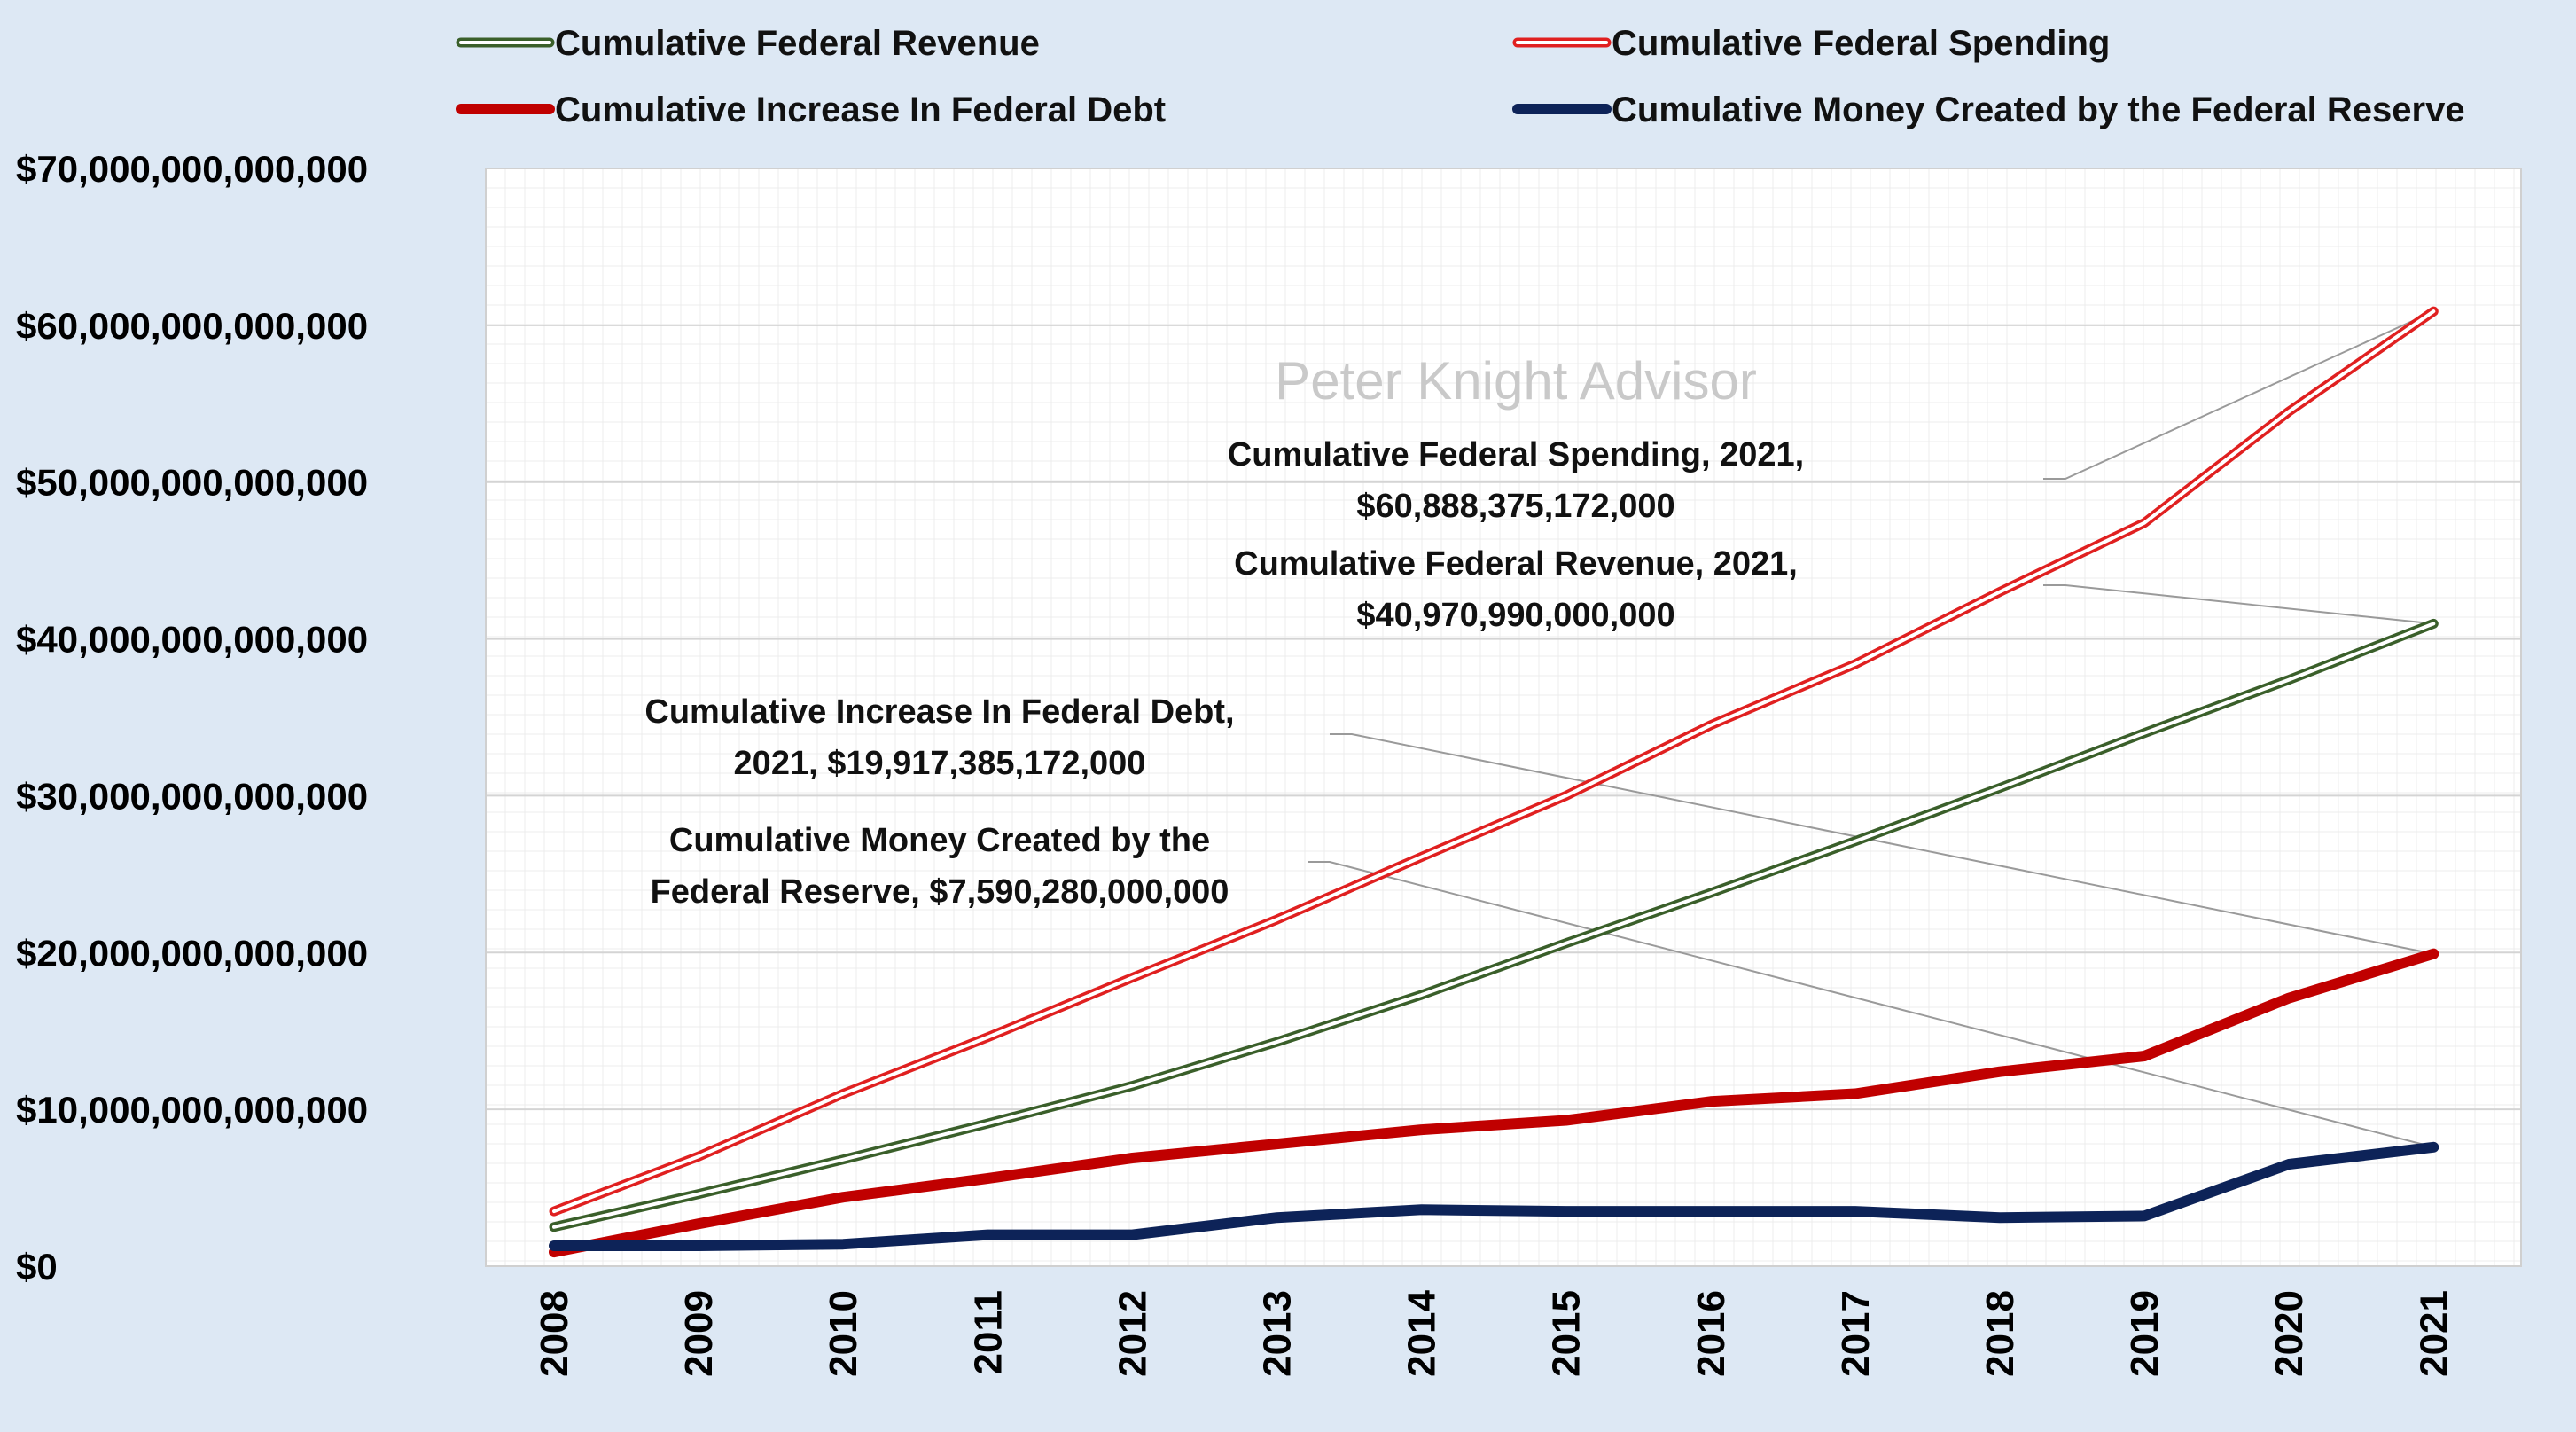 The image size is (2576, 1432). I want to click on x-tick-label: 2011, so click(988, 1332).